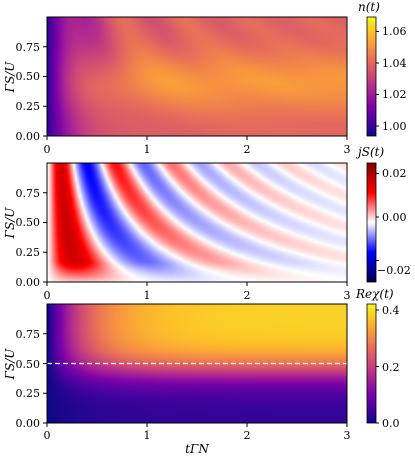  I want to click on colorbar-ticks: 0.02 0.00 −0.02, so click(393, 222).